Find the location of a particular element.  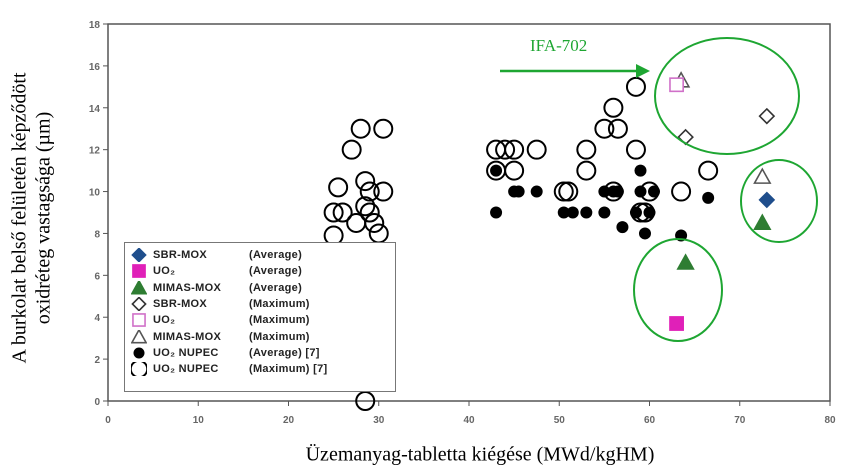

y-tick-label: 0 is located at coordinates (97, 402).